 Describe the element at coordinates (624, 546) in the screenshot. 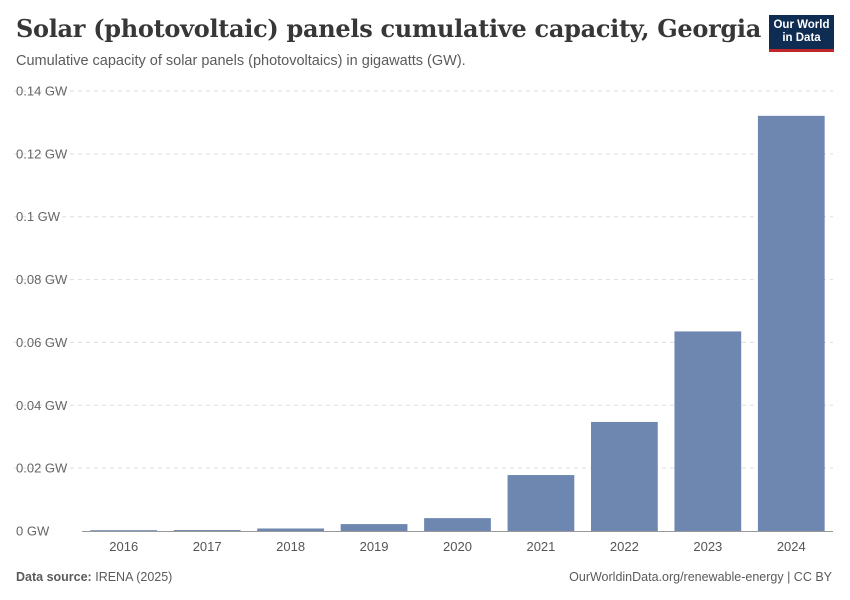

I see `x-tick-label: 2022` at that location.